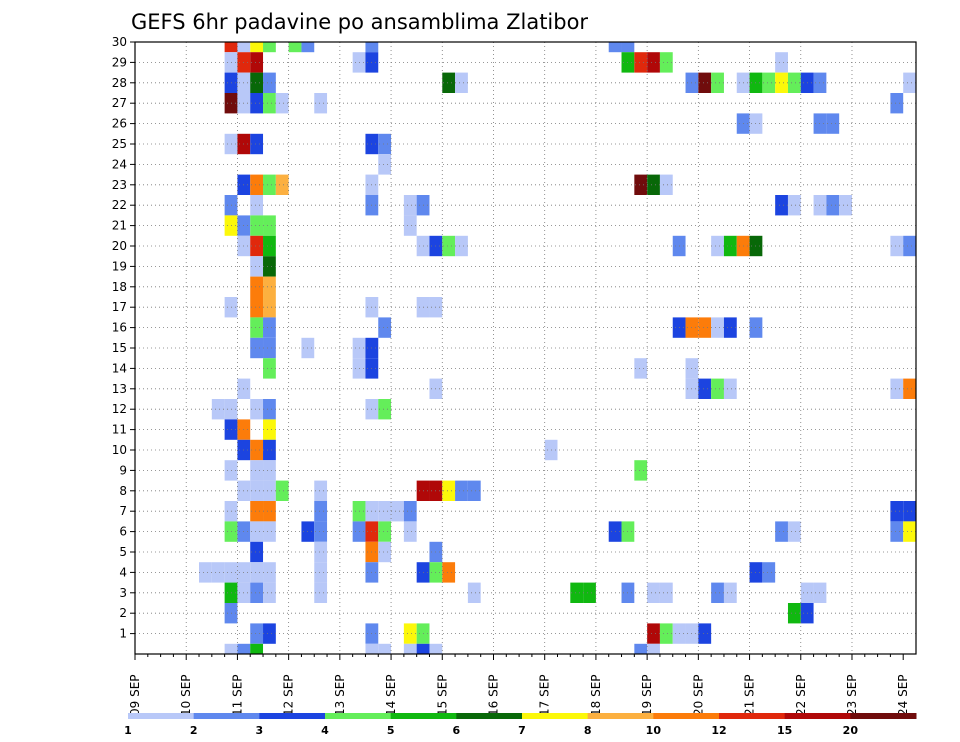 The width and height of the screenshot is (960, 742). What do you see at coordinates (119, 450) in the screenshot?
I see `y-tick-label: 10` at bounding box center [119, 450].